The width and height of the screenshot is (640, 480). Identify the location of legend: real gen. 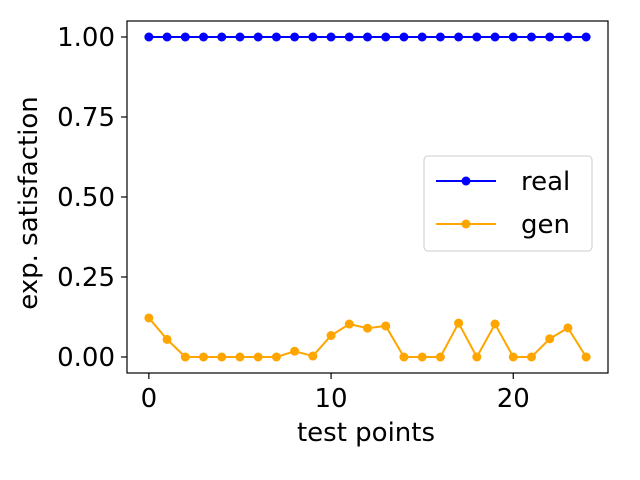
(508, 203).